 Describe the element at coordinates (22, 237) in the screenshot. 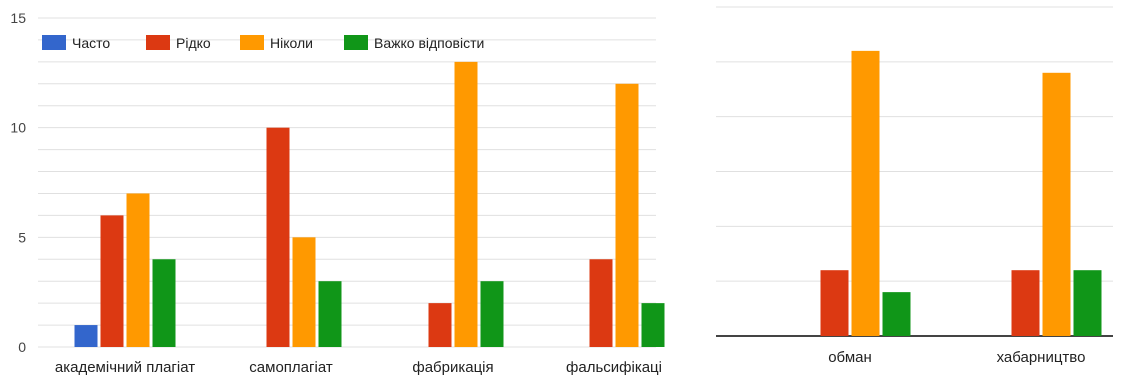

I see `y-tick-label: 5` at that location.